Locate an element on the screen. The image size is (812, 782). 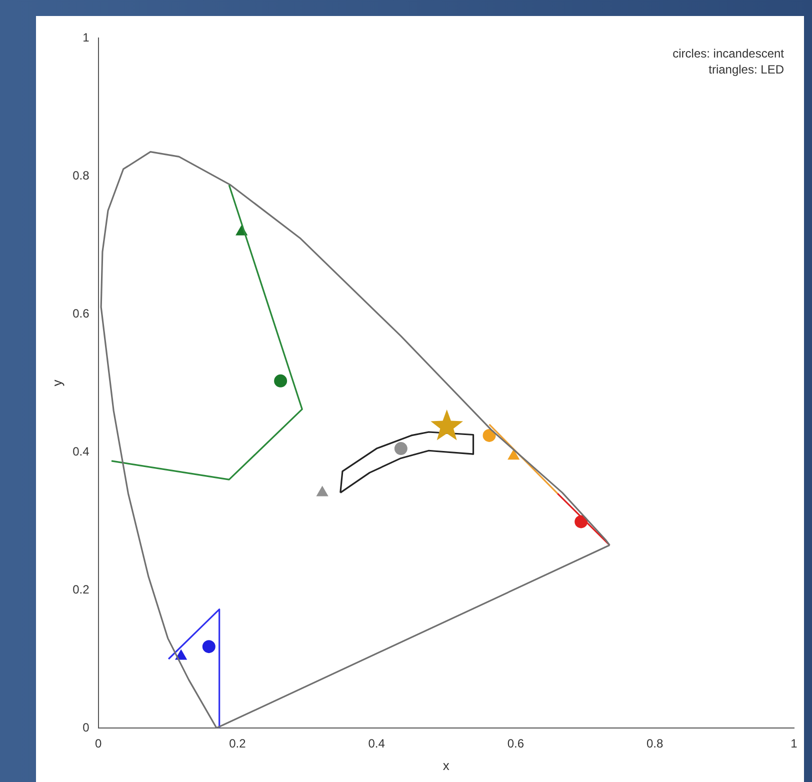
y-tick-label: 0.4 is located at coordinates (81, 451).